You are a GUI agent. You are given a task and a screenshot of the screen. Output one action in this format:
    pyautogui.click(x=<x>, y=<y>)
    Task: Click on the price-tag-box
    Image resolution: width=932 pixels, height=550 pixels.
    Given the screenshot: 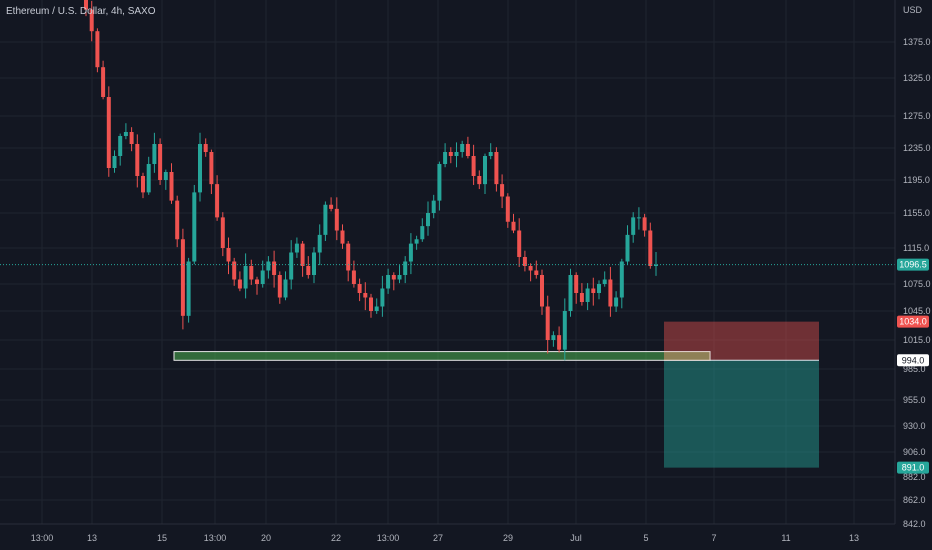 What is the action you would take?
    pyautogui.click(x=913, y=264)
    